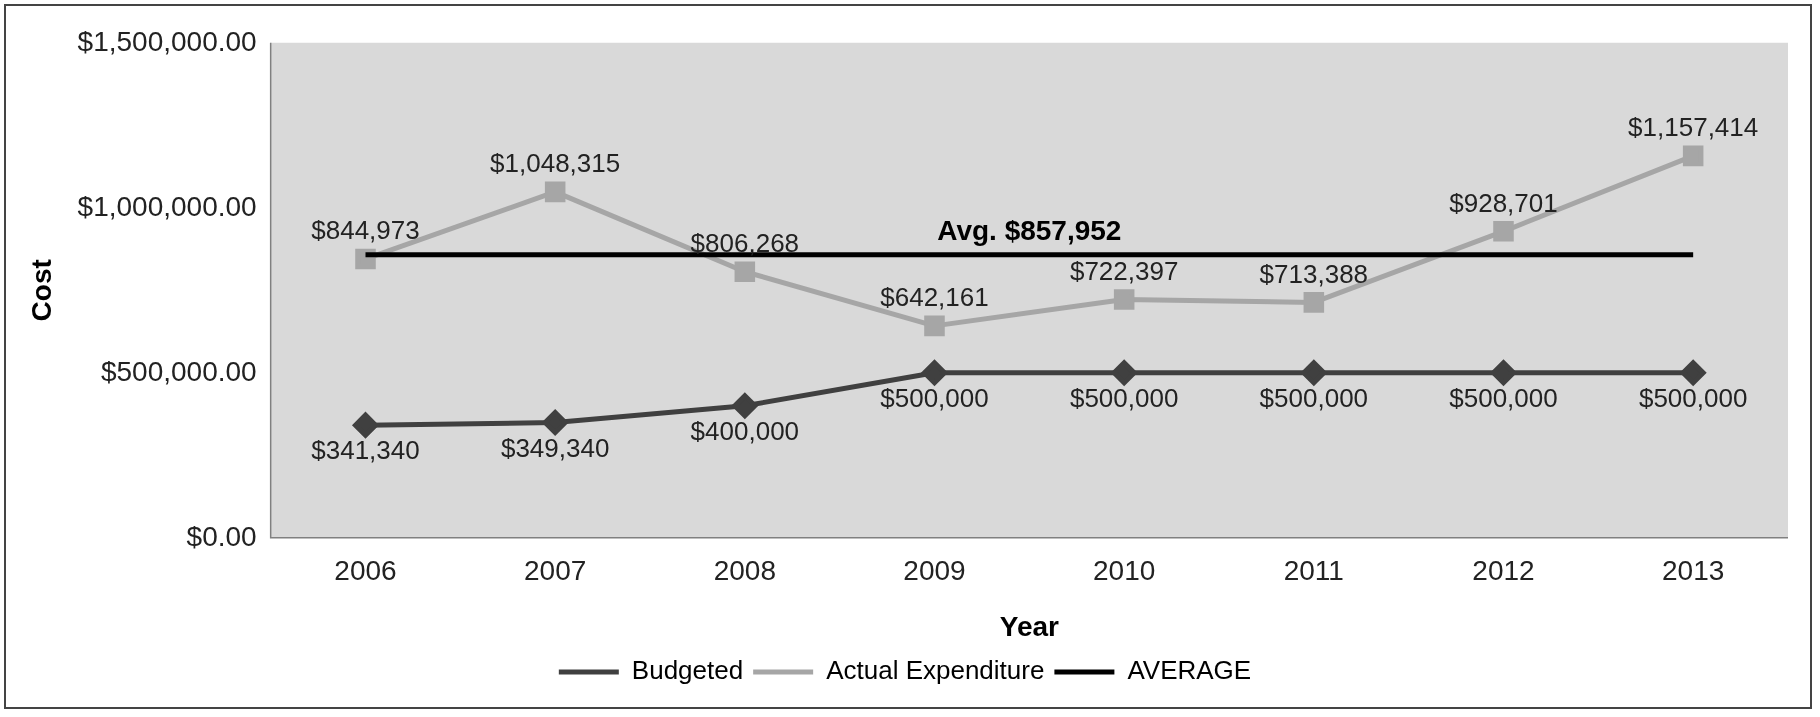  I want to click on y-tick-label: $1,000,000.00, so click(167, 206).